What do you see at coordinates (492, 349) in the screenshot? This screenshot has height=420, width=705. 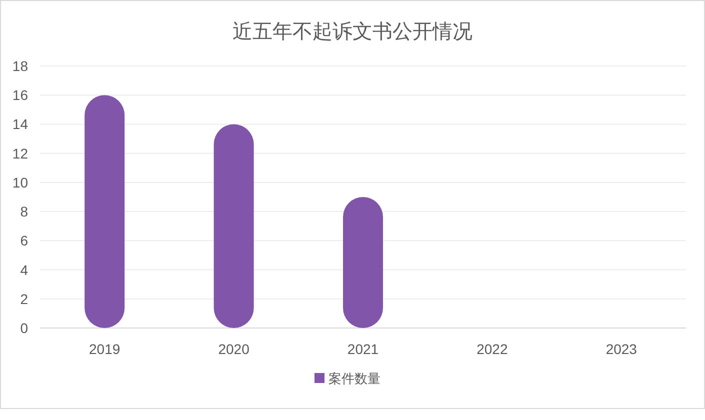 I see `x-tick-label: 2022` at bounding box center [492, 349].